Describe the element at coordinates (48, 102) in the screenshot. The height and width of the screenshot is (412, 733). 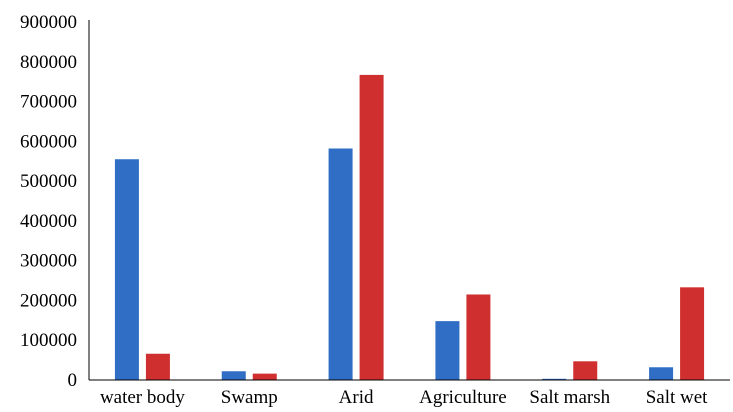
I see `y-tick-label: 700000` at that location.